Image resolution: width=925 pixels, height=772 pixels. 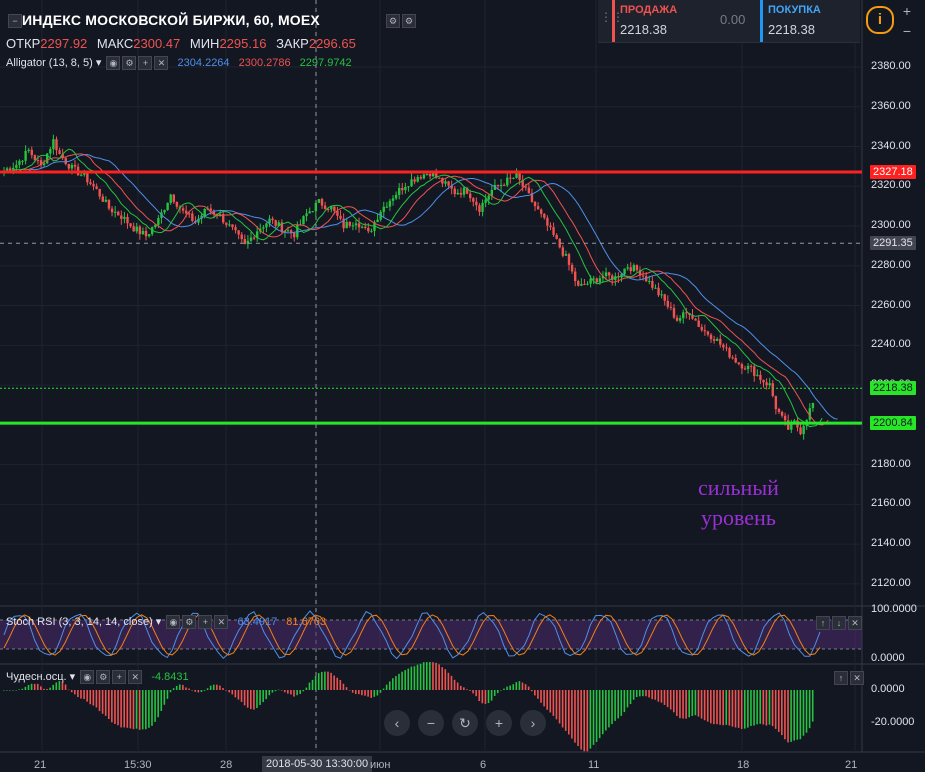 I want to click on spread-value: 0.00, so click(x=733, y=19).